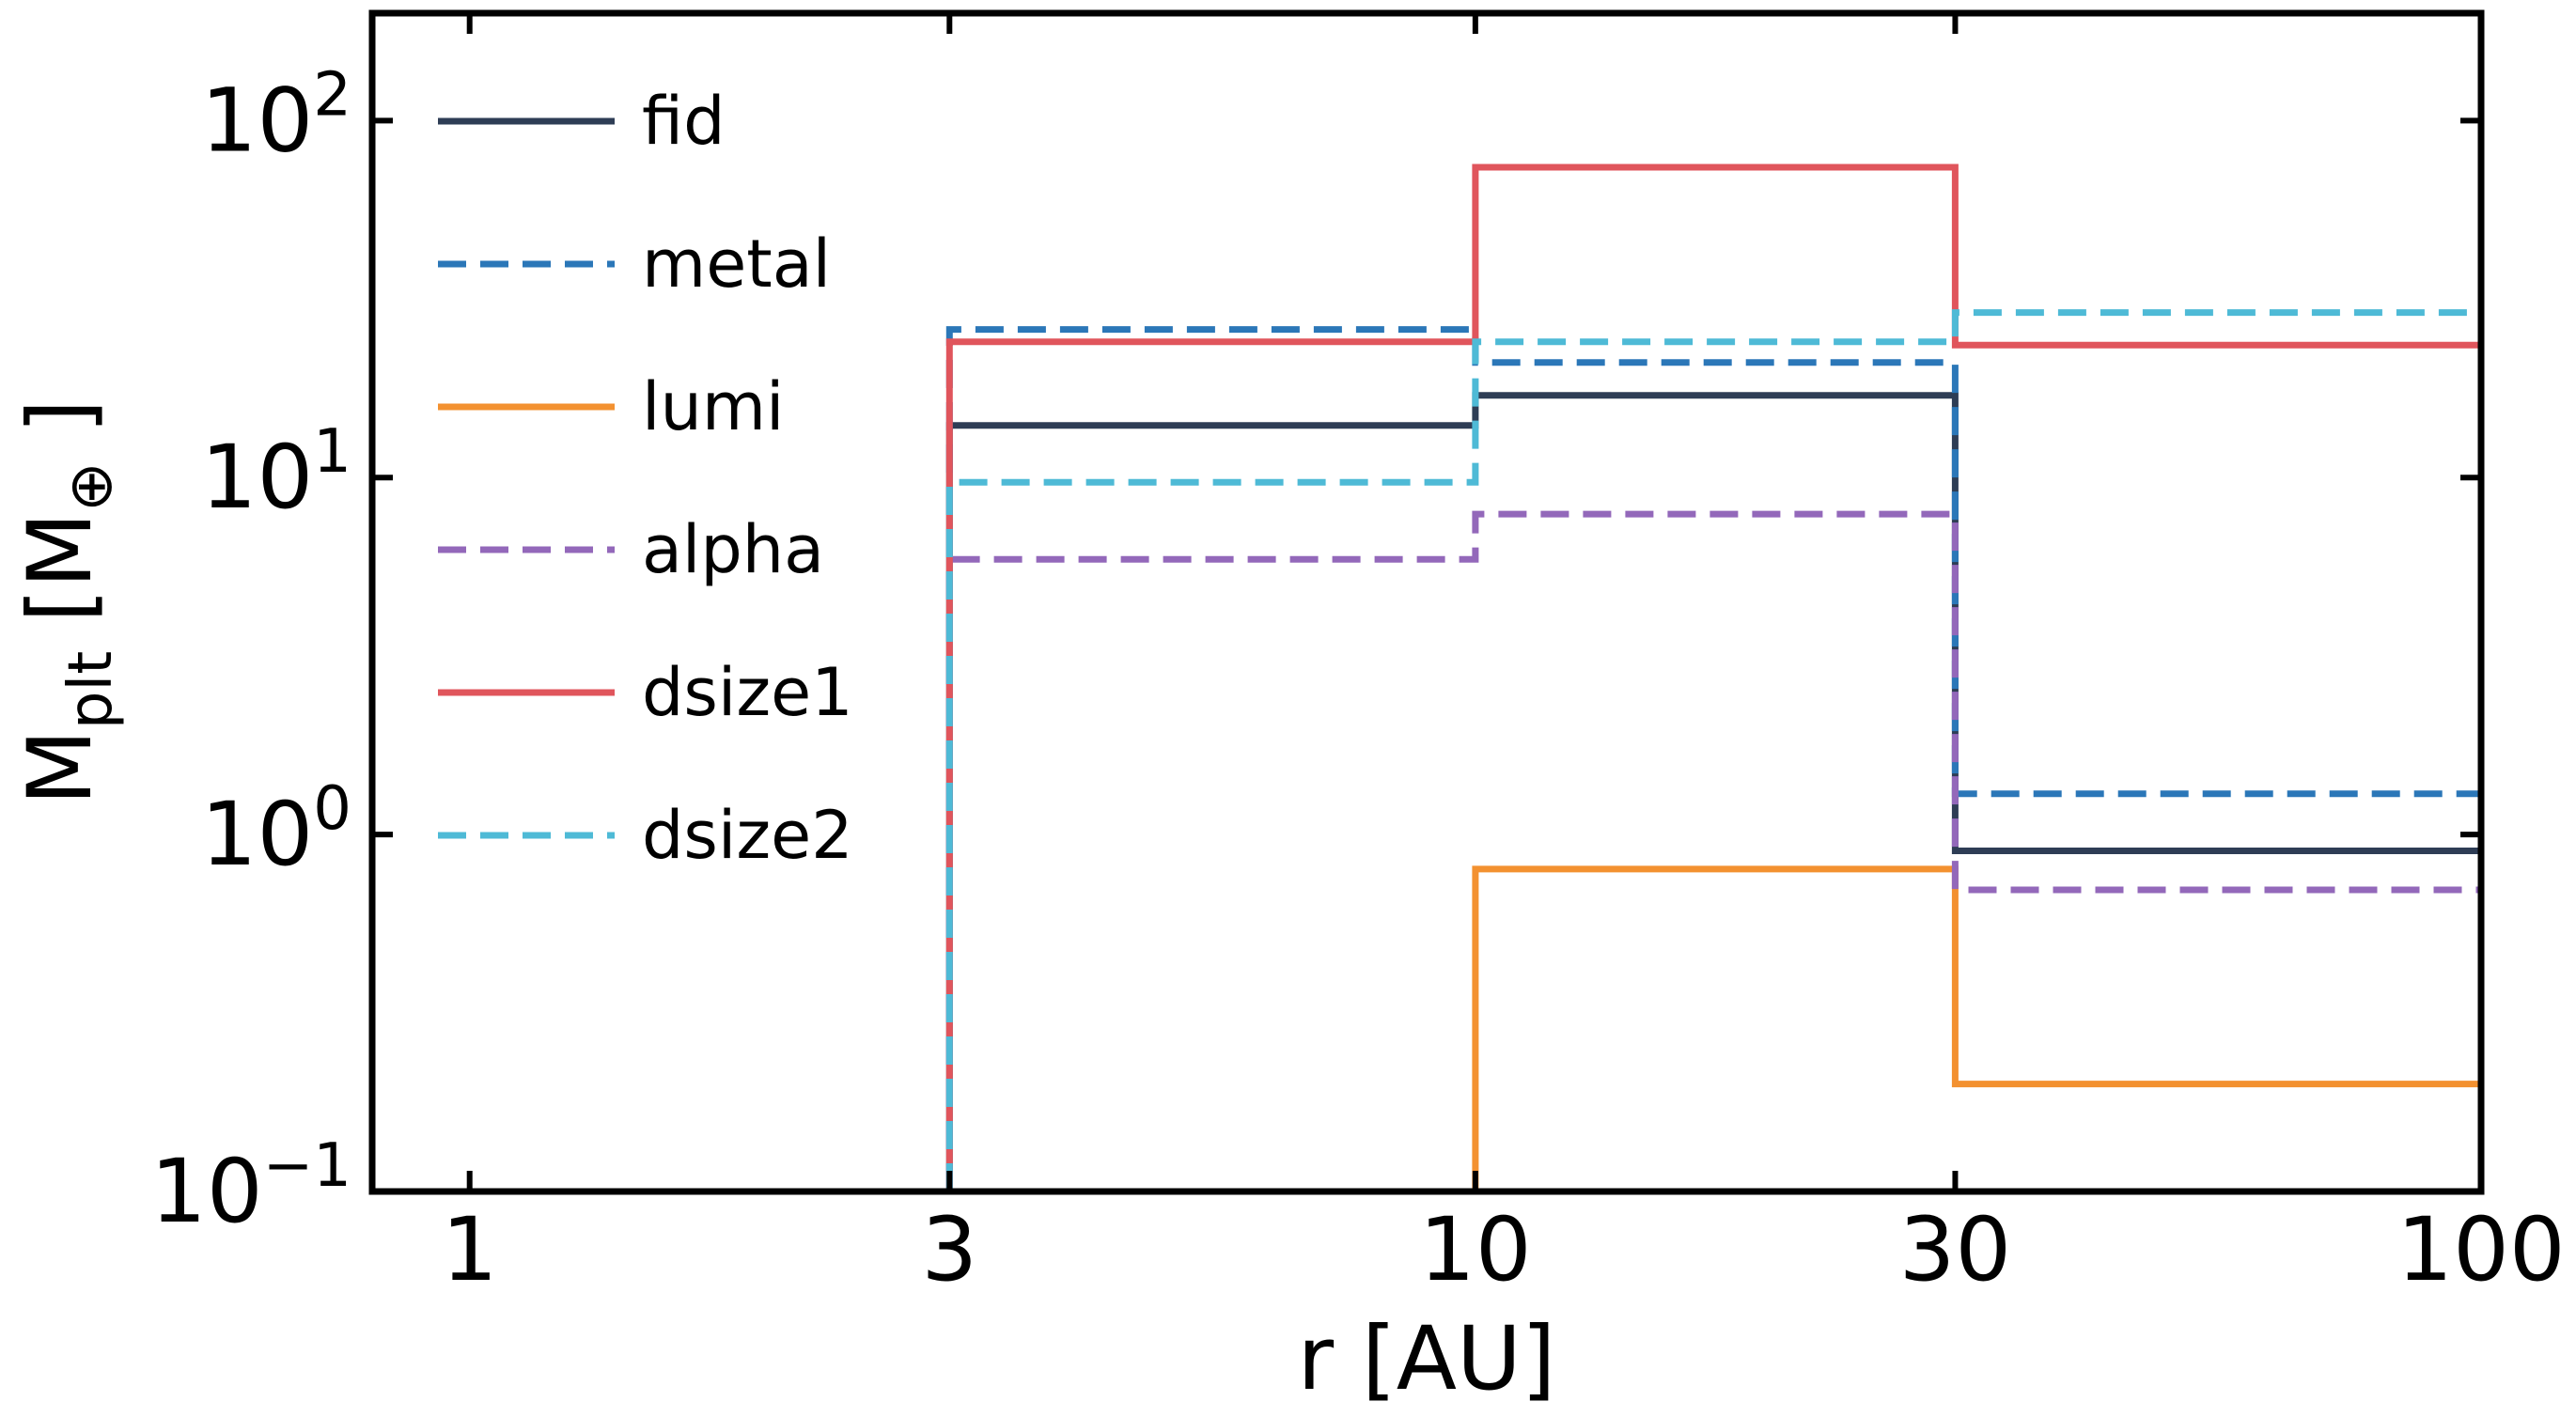 The width and height of the screenshot is (2576, 1417). I want to click on x-axis-label: r [AU], so click(1427, 1359).